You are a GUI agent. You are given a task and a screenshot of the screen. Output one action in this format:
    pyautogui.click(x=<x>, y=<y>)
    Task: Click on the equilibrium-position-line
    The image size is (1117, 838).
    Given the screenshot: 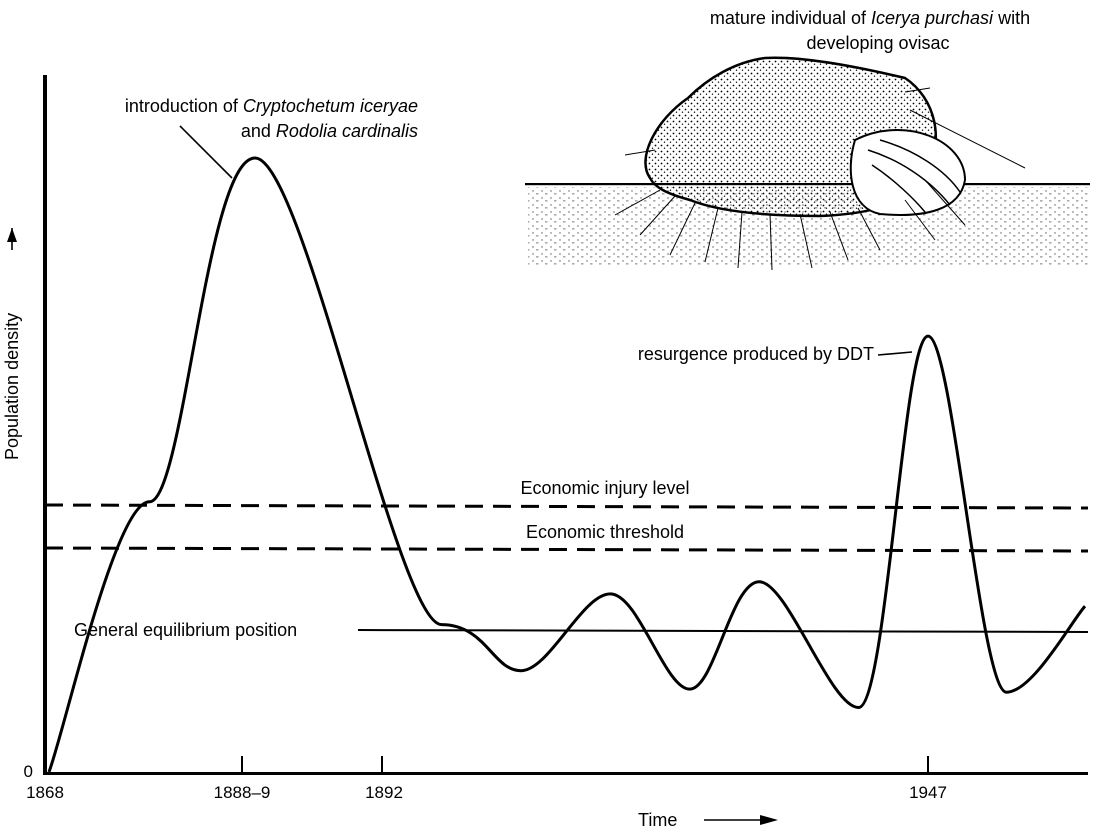 What is the action you would take?
    pyautogui.click(x=723, y=631)
    